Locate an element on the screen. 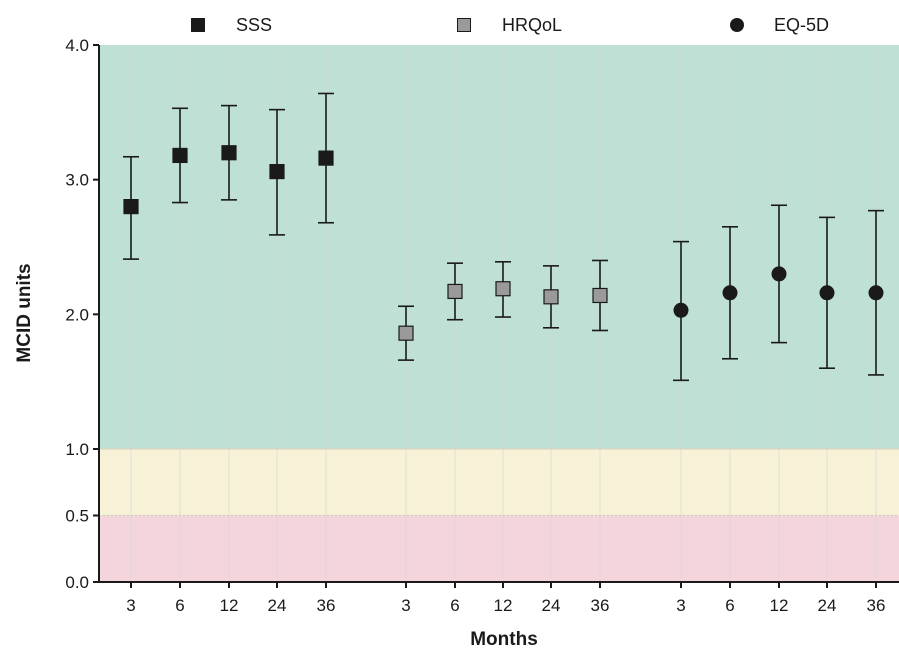 The image size is (899, 652). x-tick-label-5: 3 is located at coordinates (405, 605).